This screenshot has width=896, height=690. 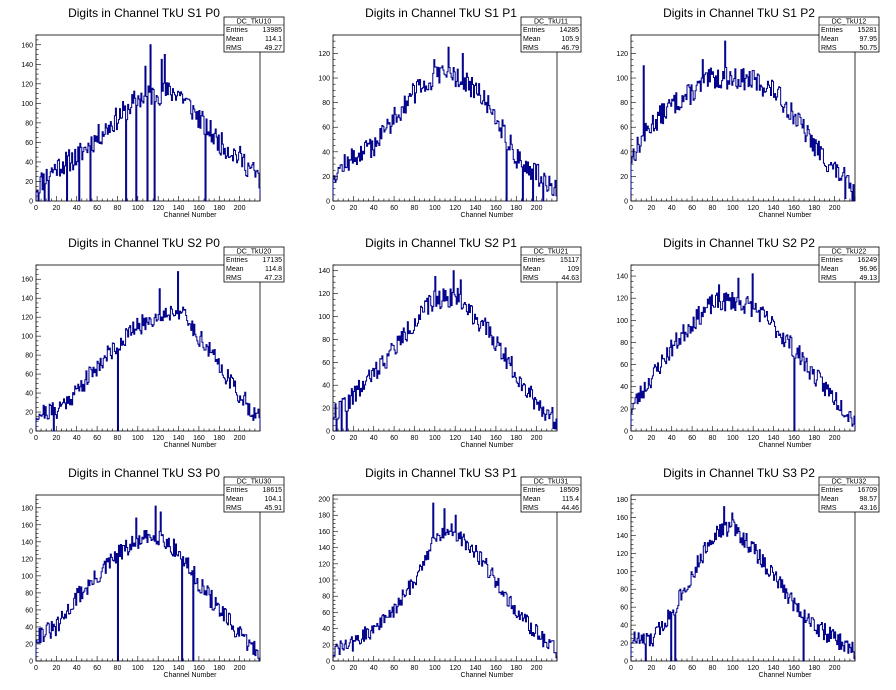 I want to click on stats-value-rms: 49.27, so click(x=273, y=48).